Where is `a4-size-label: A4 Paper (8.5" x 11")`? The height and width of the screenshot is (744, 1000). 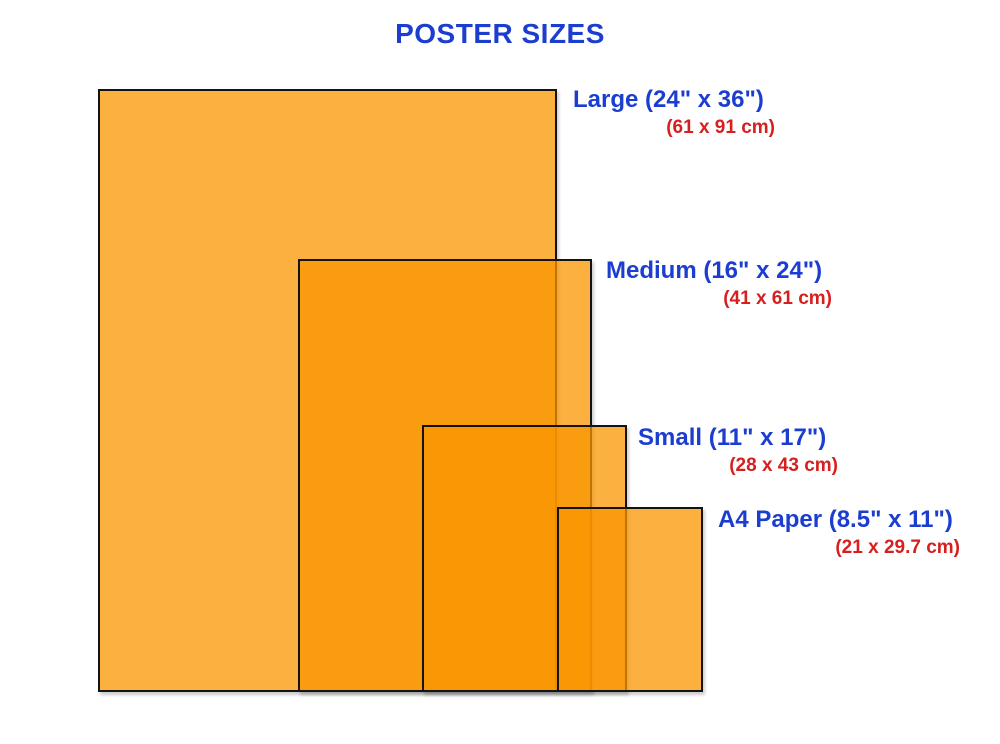
a4-size-label: A4 Paper (8.5" x 11") is located at coordinates (835, 519).